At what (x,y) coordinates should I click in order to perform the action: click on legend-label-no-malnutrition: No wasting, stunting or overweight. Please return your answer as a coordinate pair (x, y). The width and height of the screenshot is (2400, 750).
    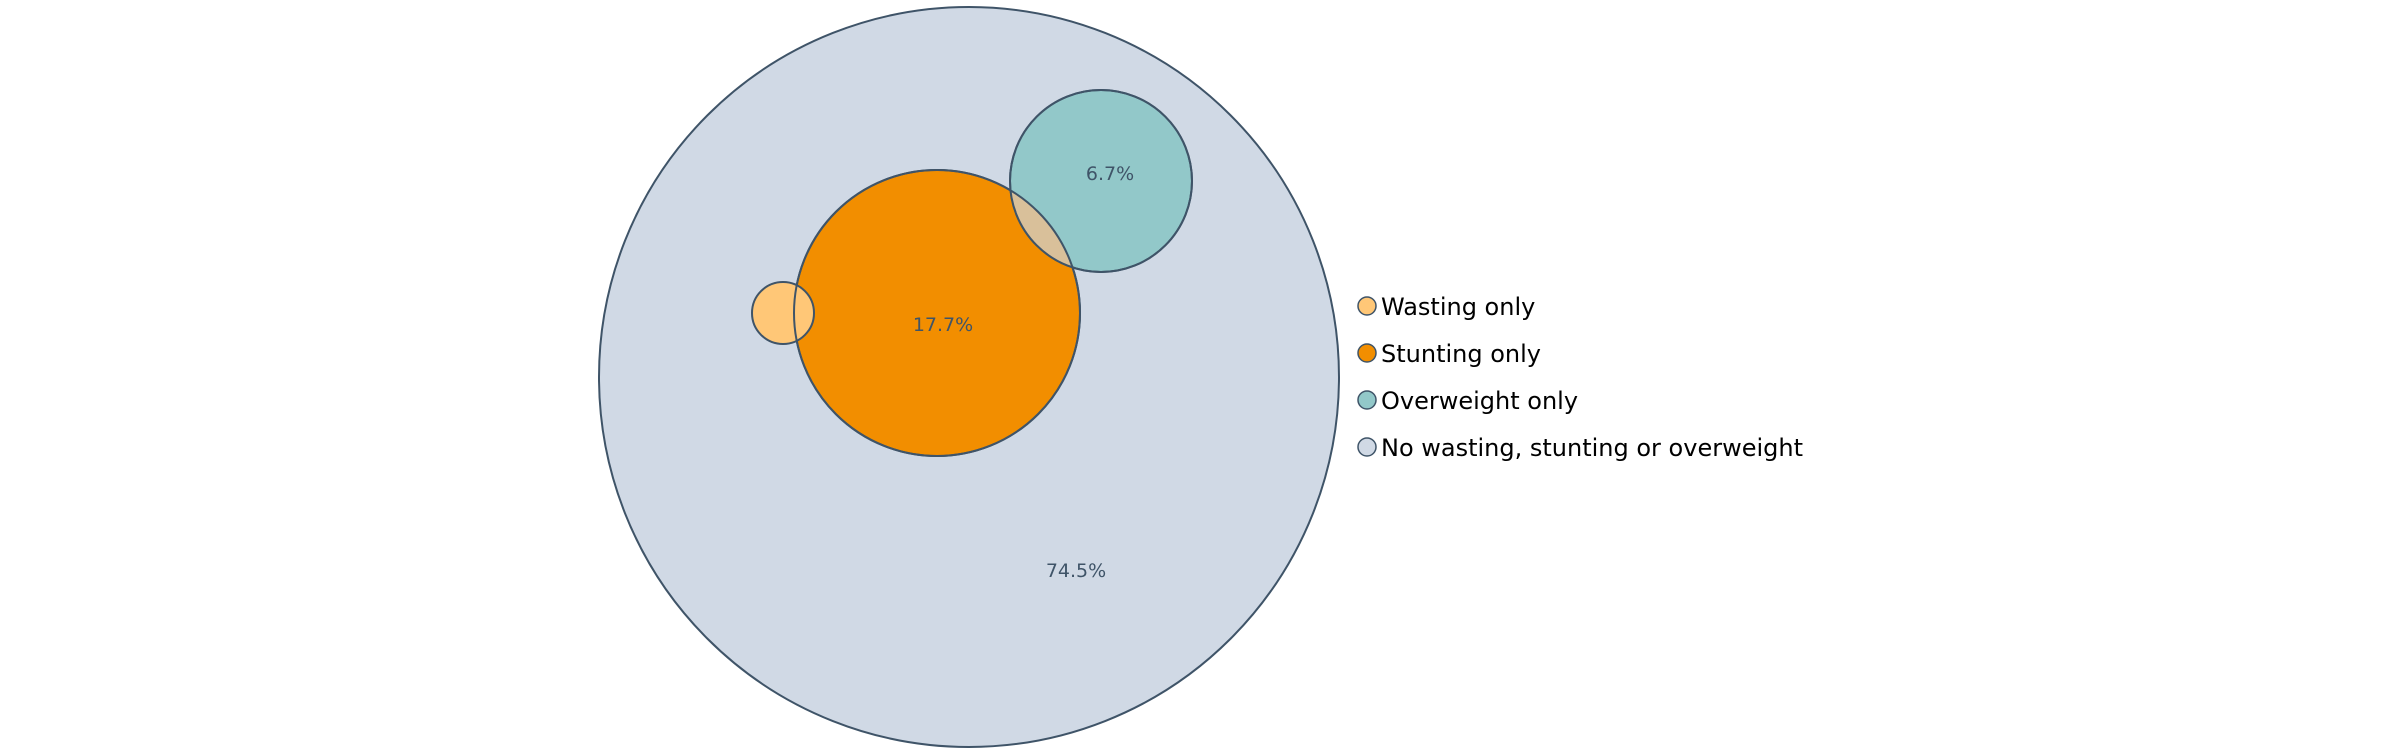
    Looking at the image, I should click on (1592, 448).